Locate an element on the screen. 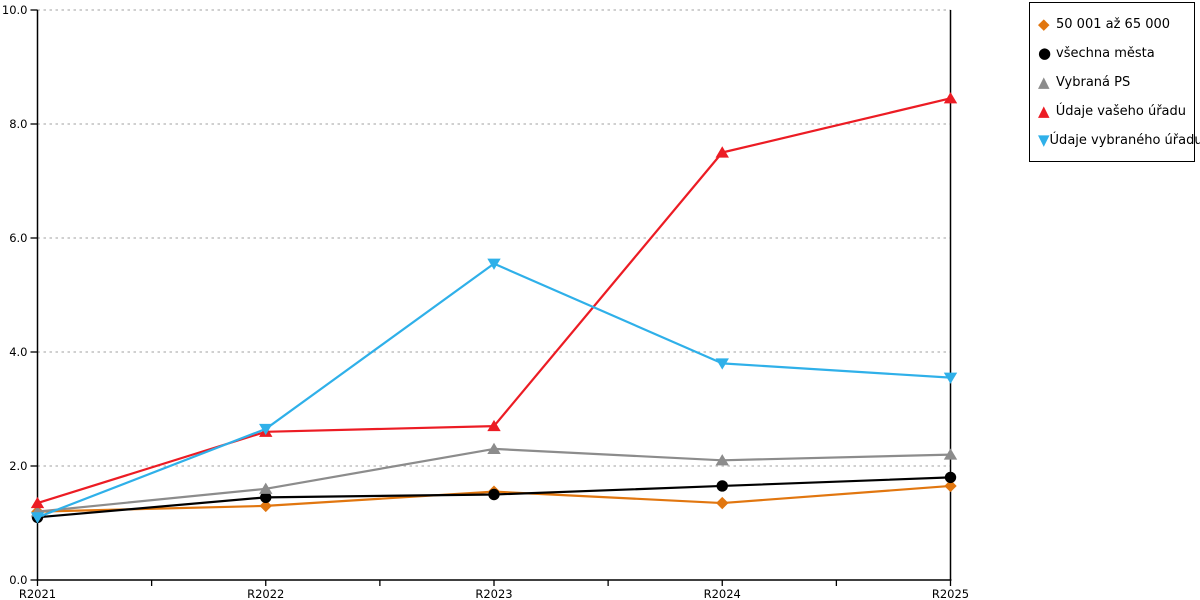 The height and width of the screenshot is (600, 1200). y-tick-label: 6.0 is located at coordinates (18, 238).